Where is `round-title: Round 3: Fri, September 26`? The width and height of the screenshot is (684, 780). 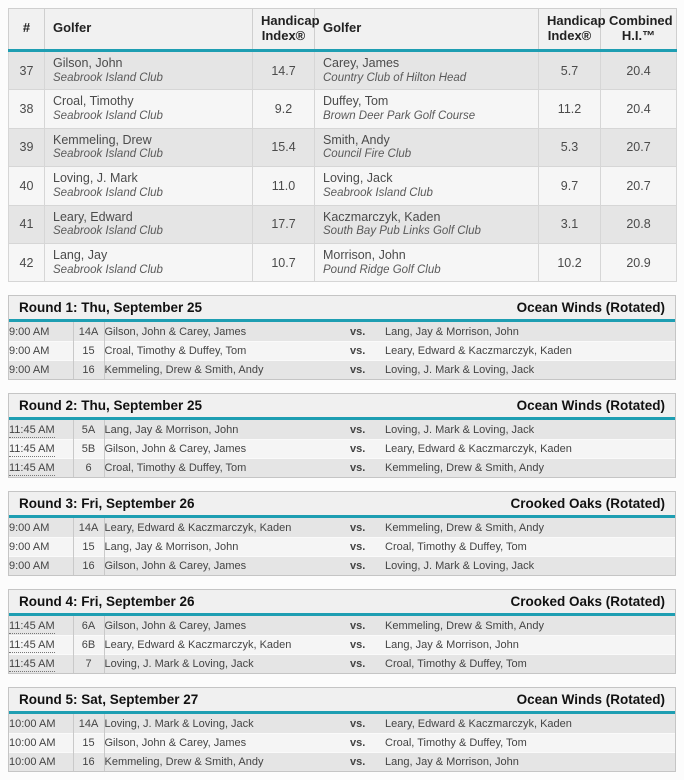
round-title: Round 3: Fri, September 26 is located at coordinates (107, 504).